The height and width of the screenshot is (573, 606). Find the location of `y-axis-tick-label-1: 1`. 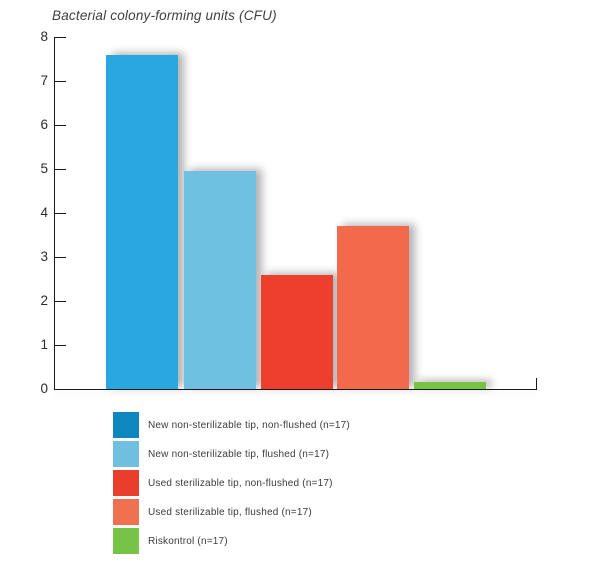

y-axis-tick-label-1: 1 is located at coordinates (44, 344).